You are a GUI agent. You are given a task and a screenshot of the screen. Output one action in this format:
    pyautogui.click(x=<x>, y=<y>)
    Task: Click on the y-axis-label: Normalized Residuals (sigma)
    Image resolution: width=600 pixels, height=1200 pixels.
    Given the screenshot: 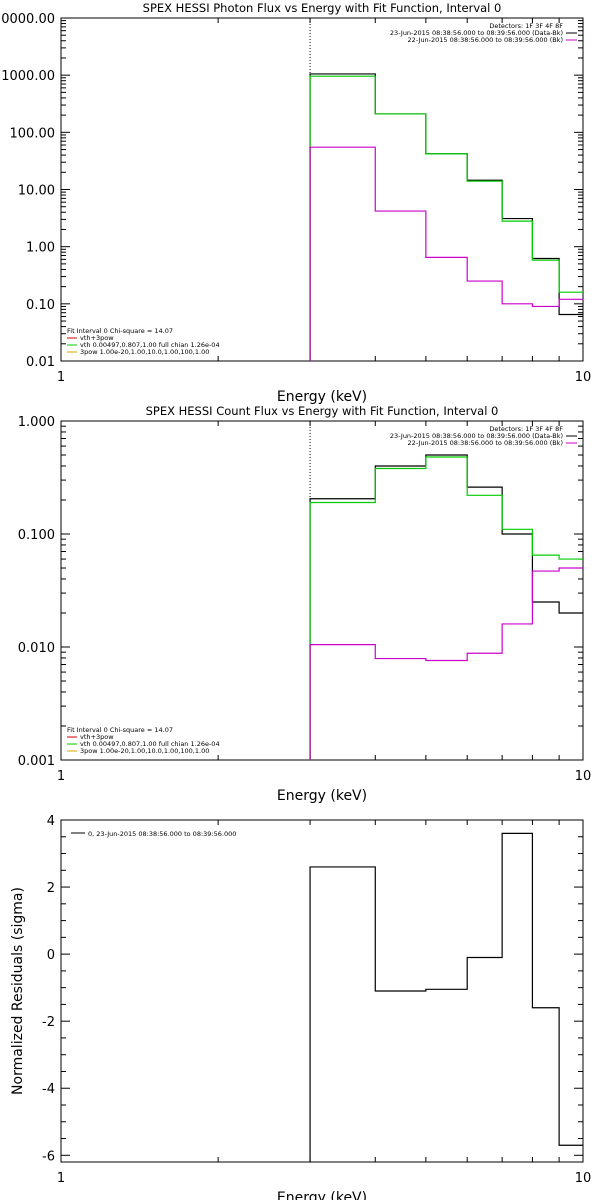 What is the action you would take?
    pyautogui.click(x=18, y=991)
    